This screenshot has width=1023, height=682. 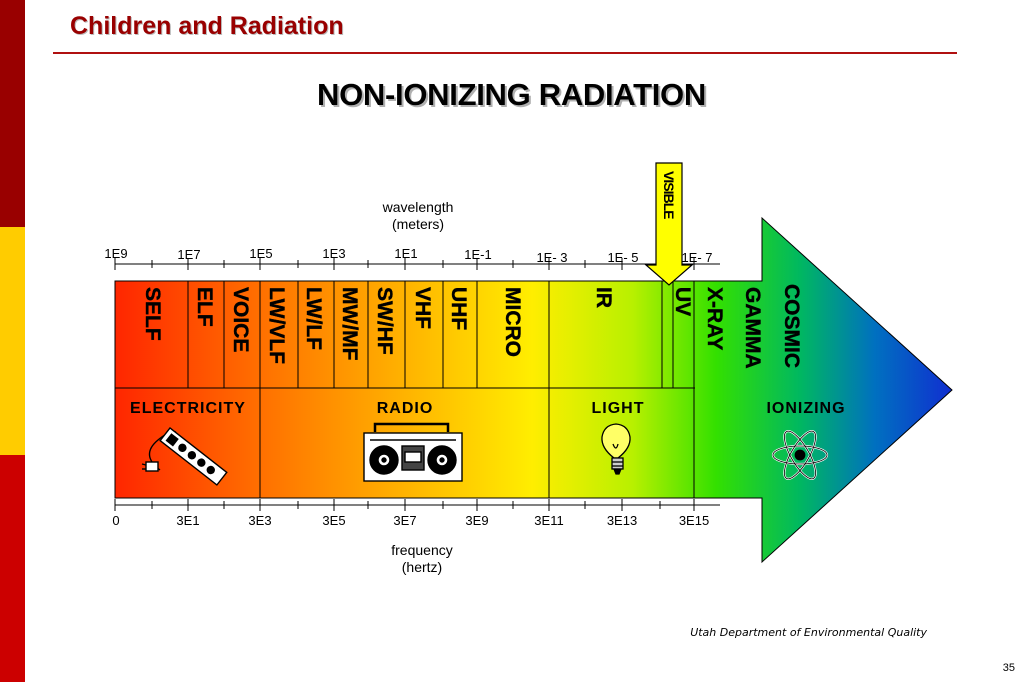 What do you see at coordinates (714, 318) in the screenshot?
I see `band-label-x-ray: X-RAY` at bounding box center [714, 318].